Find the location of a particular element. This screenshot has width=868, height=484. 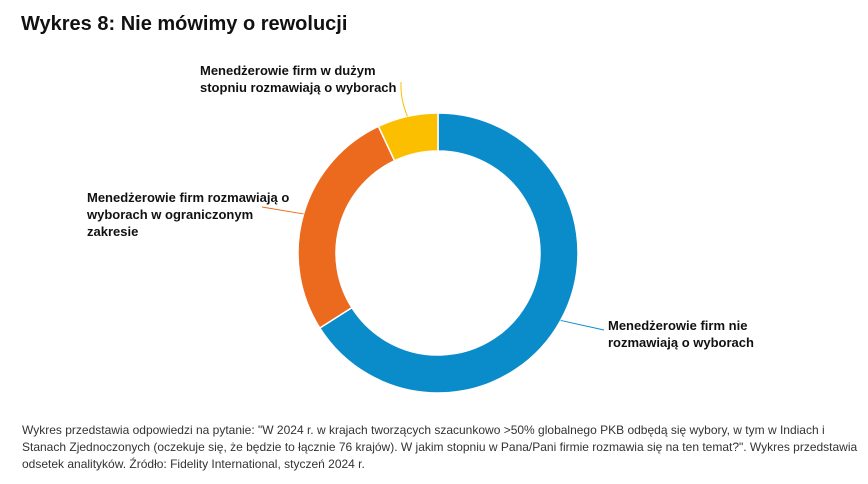

leader-line-no-discussion is located at coordinates (582, 325).